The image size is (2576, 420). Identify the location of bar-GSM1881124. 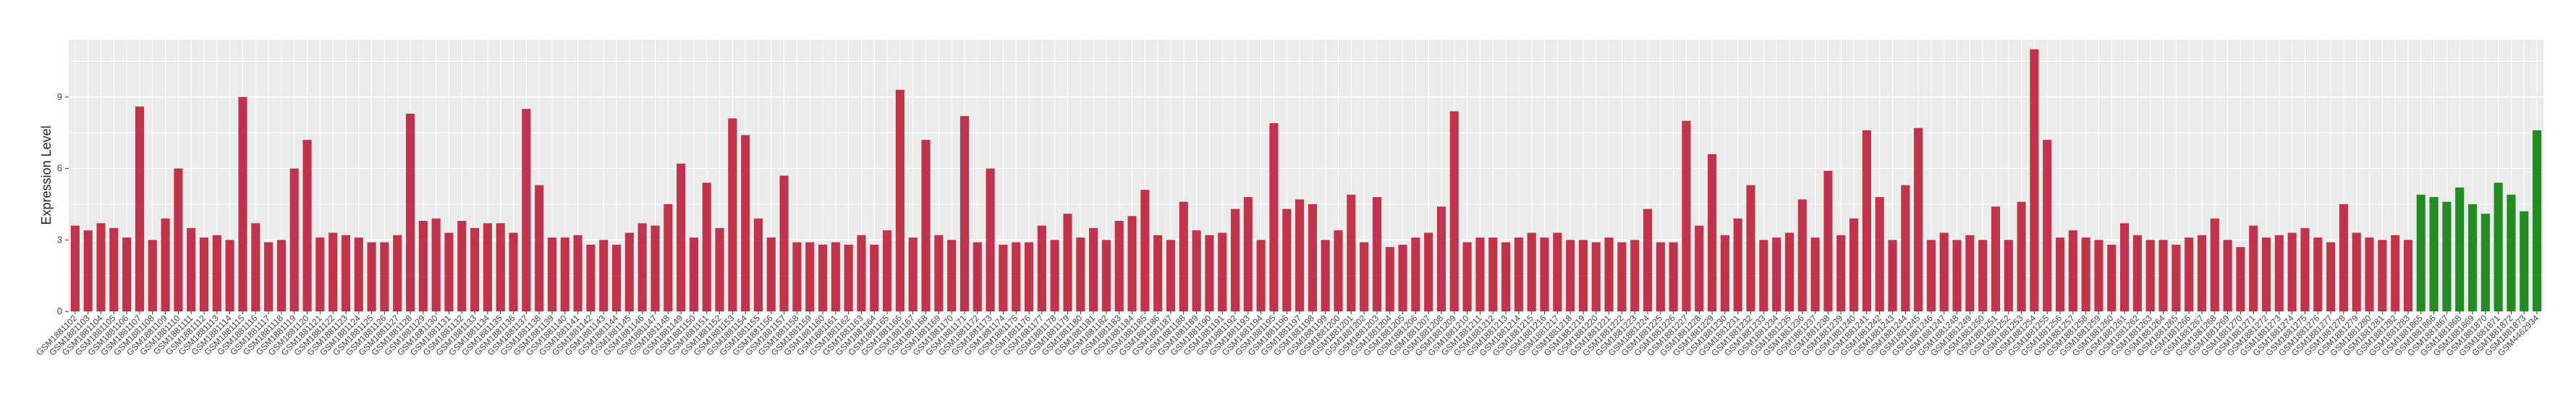
(358, 274).